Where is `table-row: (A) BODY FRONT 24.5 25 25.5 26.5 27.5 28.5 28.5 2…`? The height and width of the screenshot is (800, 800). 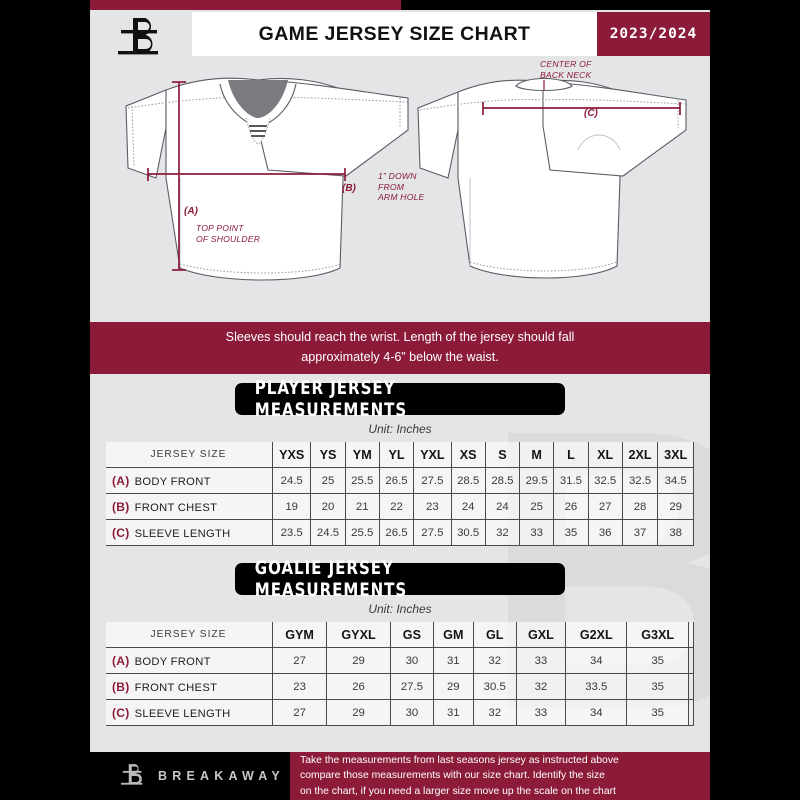
table-row: (A) BODY FRONT 24.5 25 25.5 26.5 27.5 28.5 28.5 2… is located at coordinates (400, 480).